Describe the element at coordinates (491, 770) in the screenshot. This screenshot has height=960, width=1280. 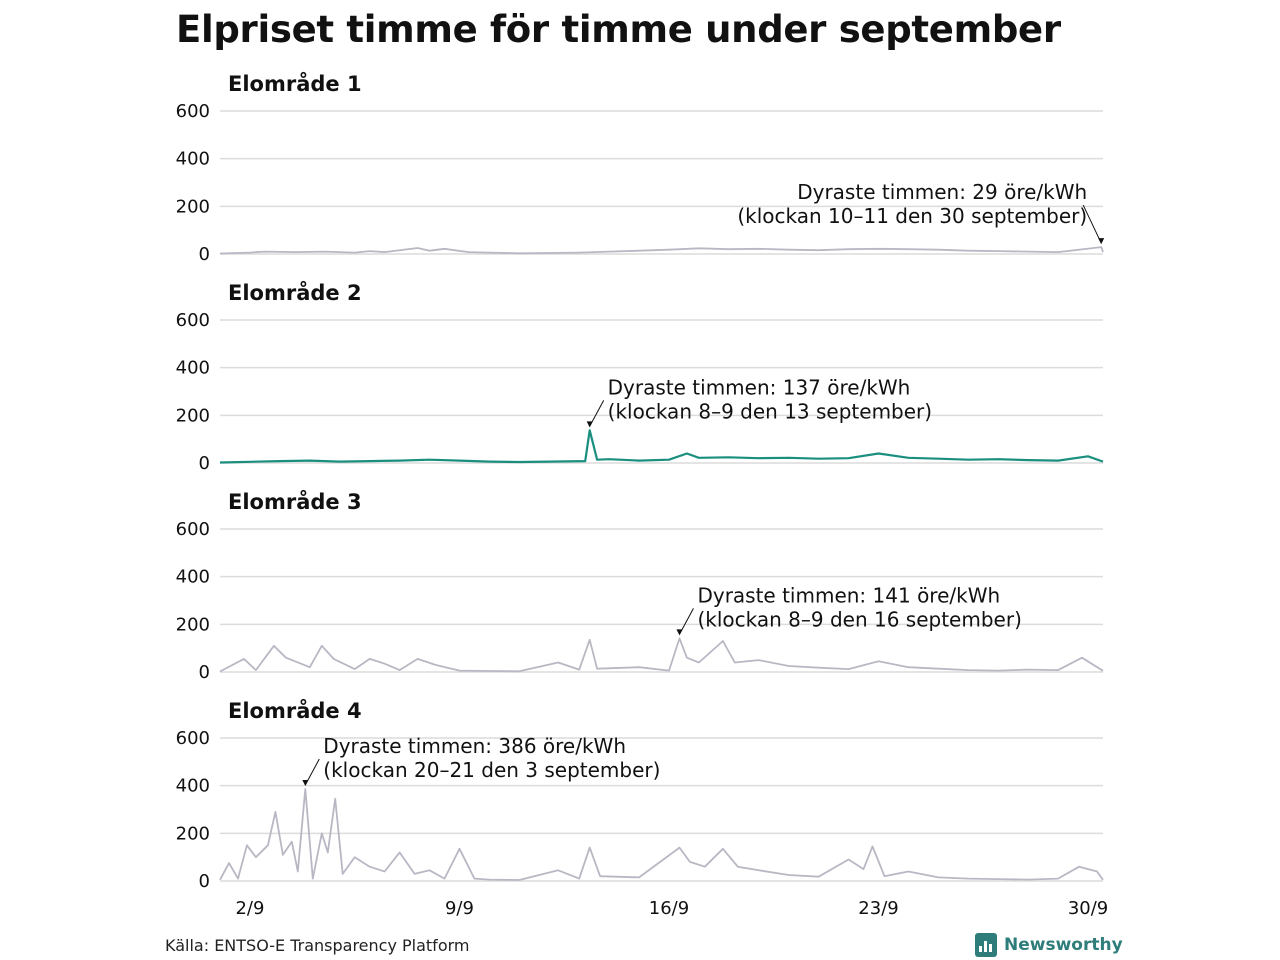
I see `annotation-text: (klockan 20–21 den 3 september)` at that location.